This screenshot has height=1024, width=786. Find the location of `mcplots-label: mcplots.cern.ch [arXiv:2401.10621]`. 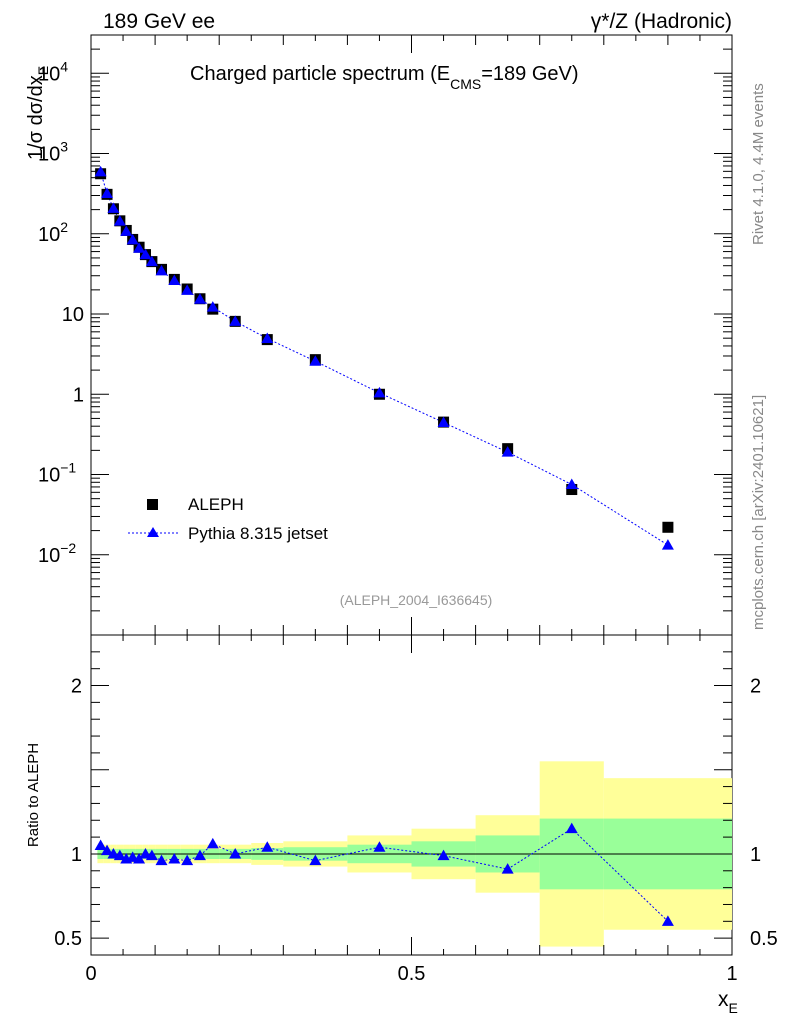

mcplots-label: mcplots.cern.ch [arXiv:2401.10621] is located at coordinates (758, 512).